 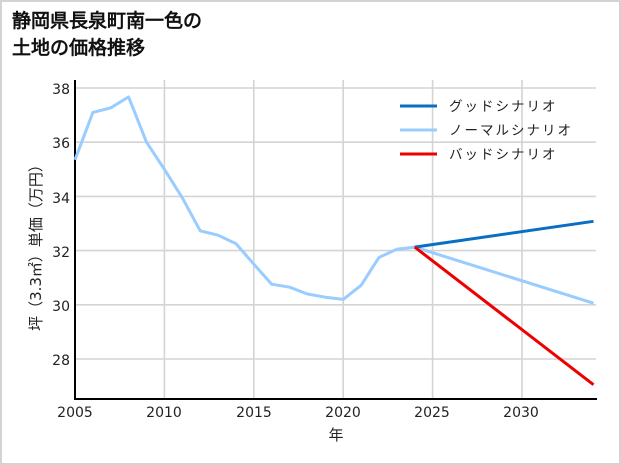 What do you see at coordinates (61, 307) in the screenshot?
I see `y-tick-label: 30` at bounding box center [61, 307].